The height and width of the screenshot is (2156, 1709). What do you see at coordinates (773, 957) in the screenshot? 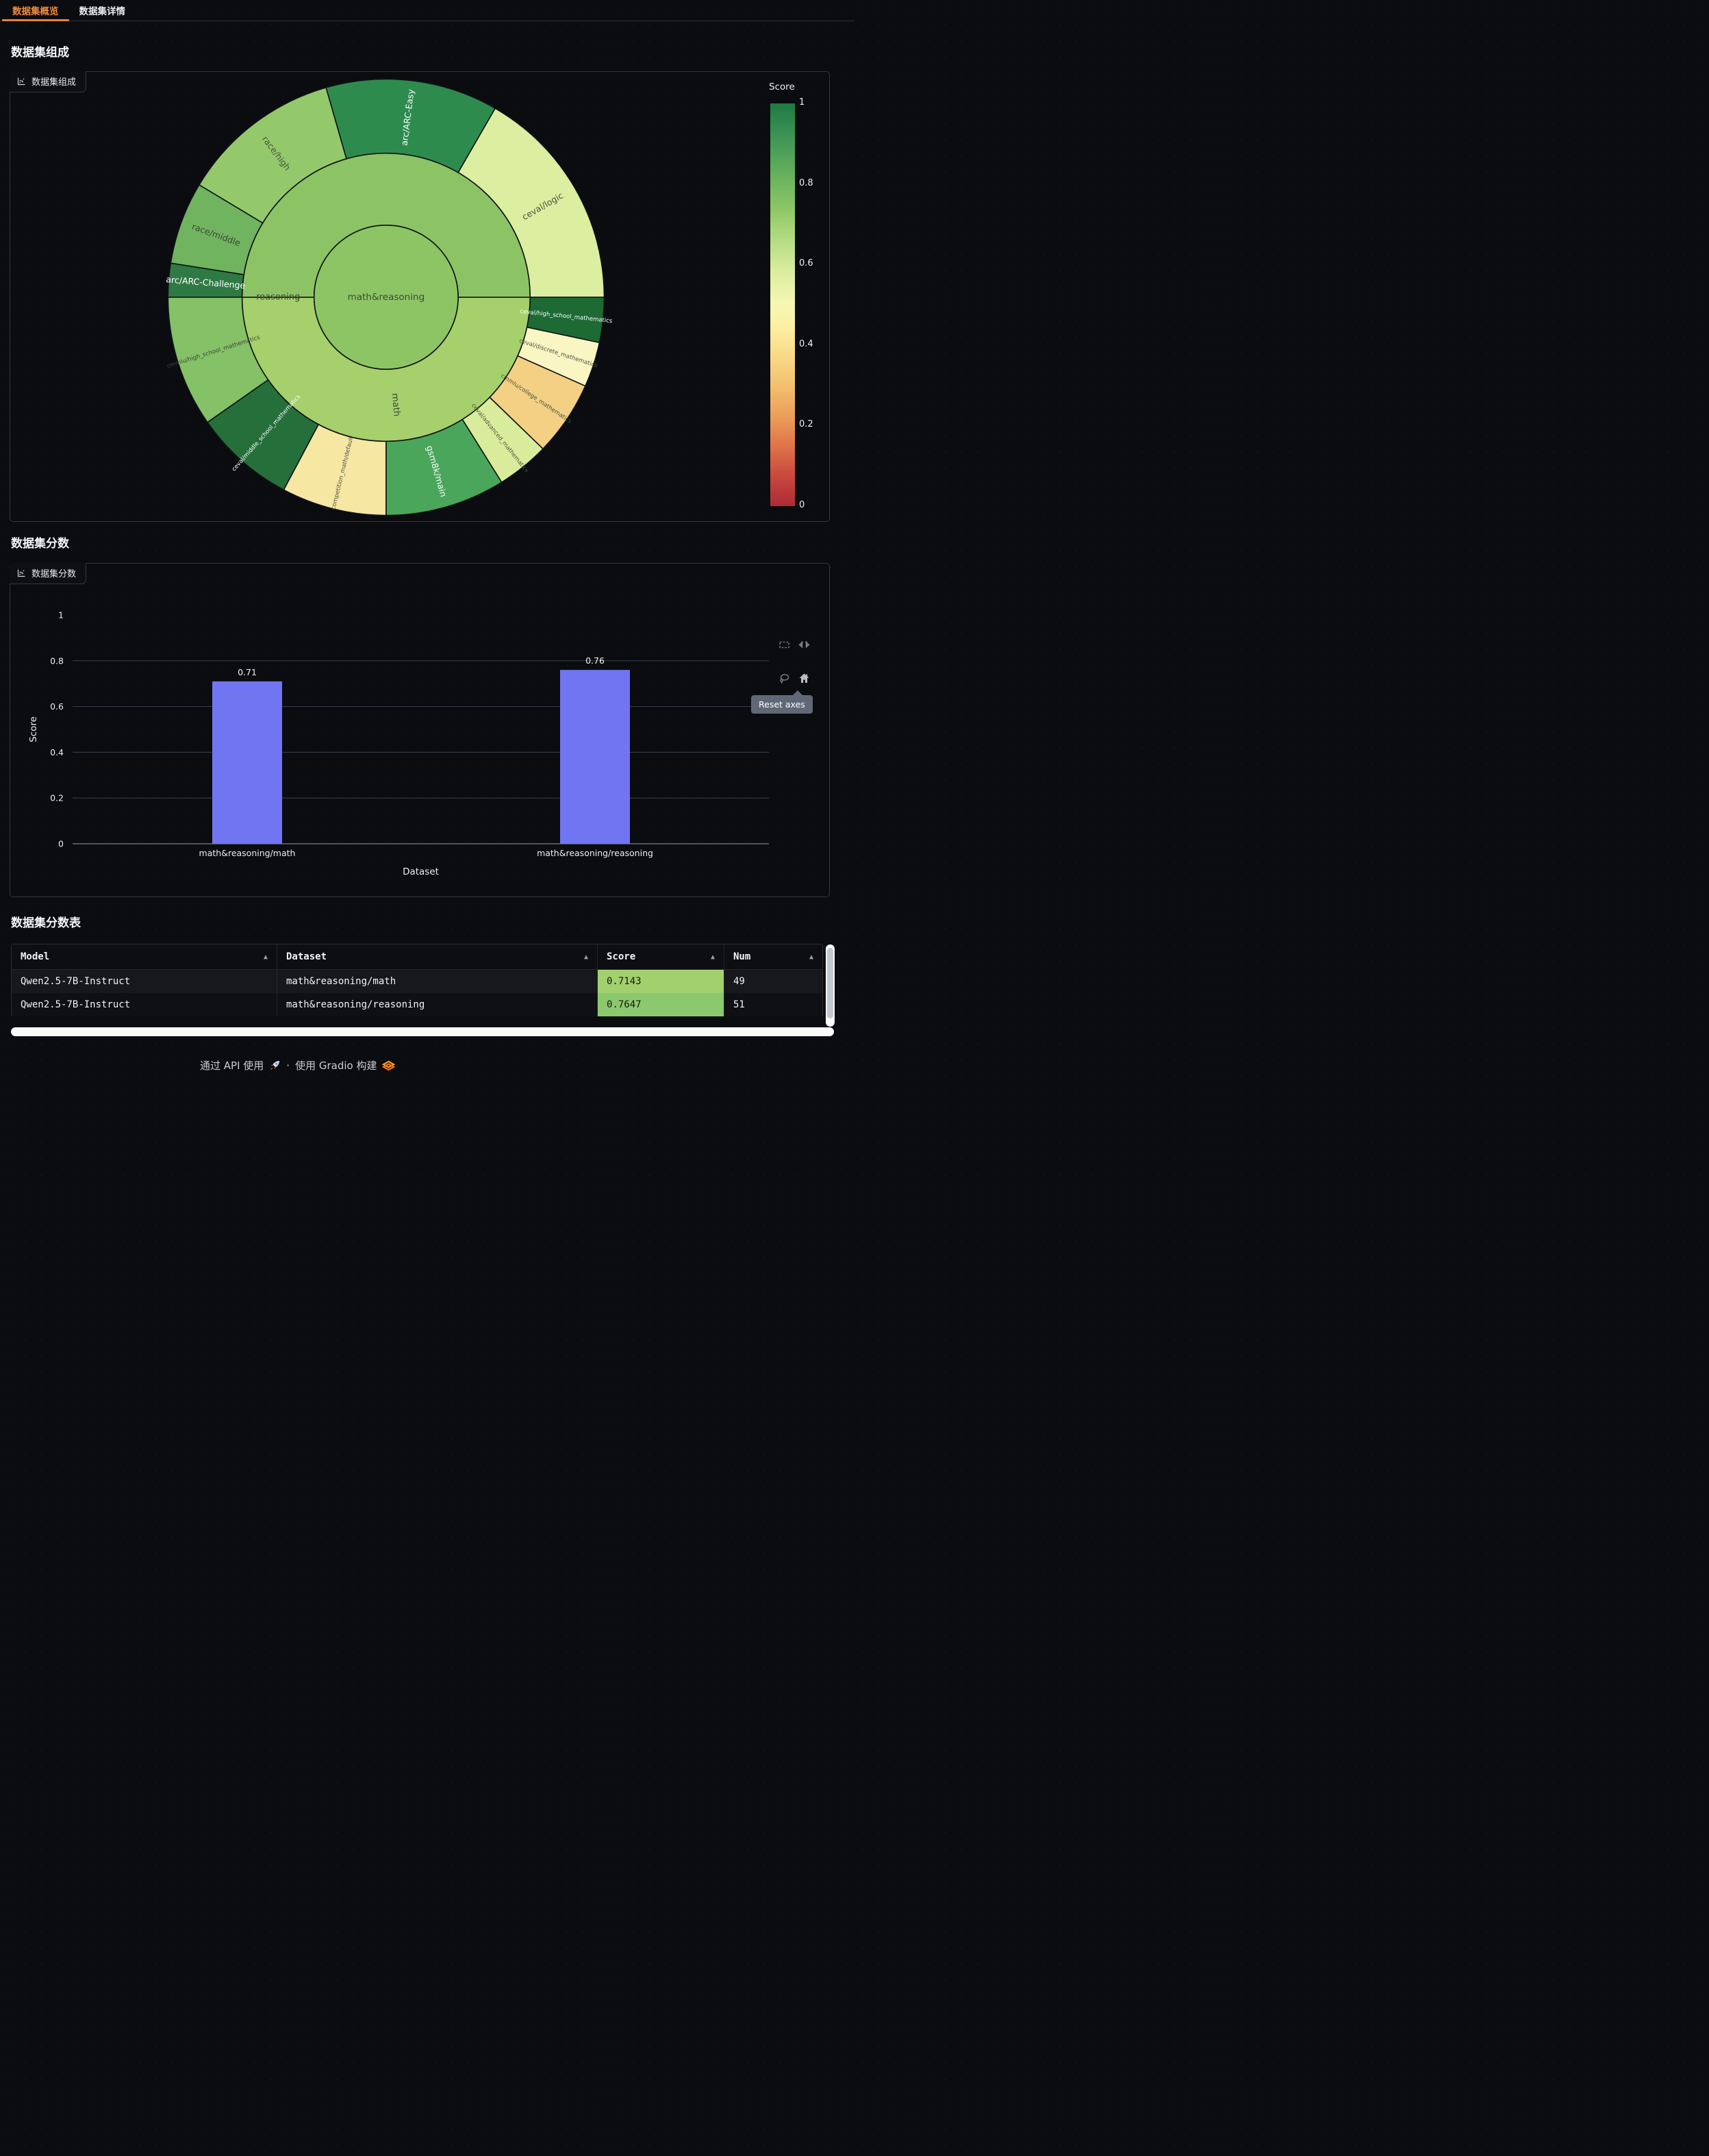
I see `column-header-num: Num ▲` at bounding box center [773, 957].